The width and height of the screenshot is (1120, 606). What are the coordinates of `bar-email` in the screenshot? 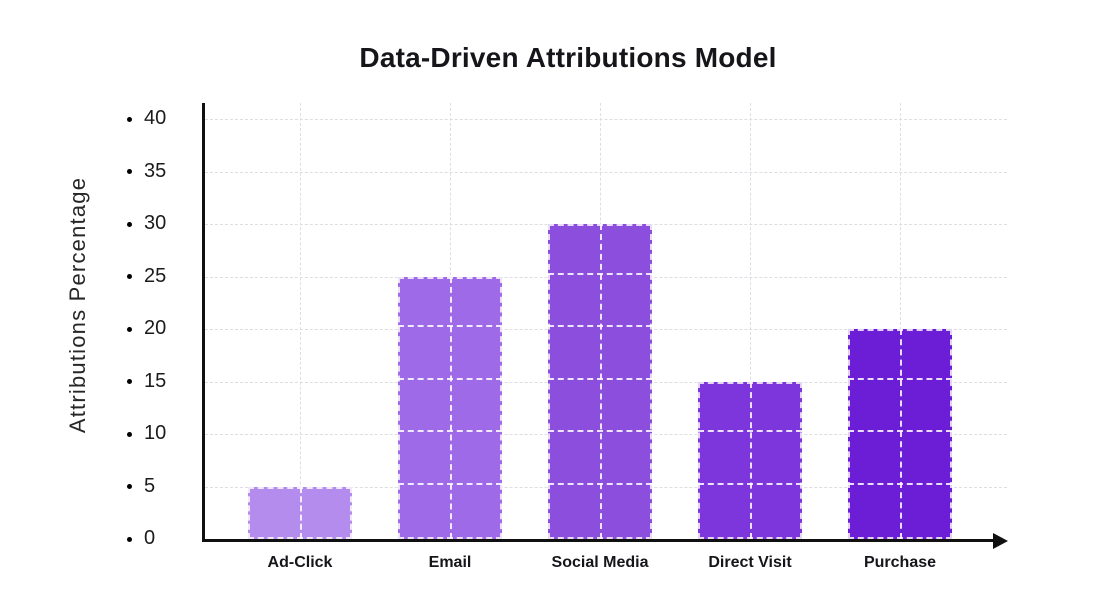 It's located at (450, 407).